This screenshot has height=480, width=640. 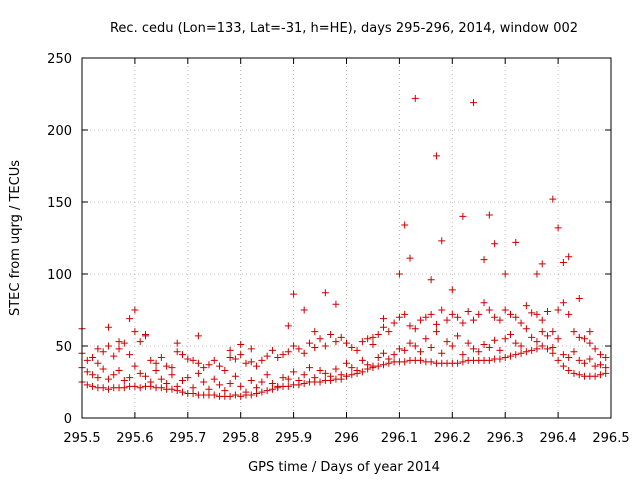 I want to click on x-tick-label: 296.3, so click(x=505, y=438).